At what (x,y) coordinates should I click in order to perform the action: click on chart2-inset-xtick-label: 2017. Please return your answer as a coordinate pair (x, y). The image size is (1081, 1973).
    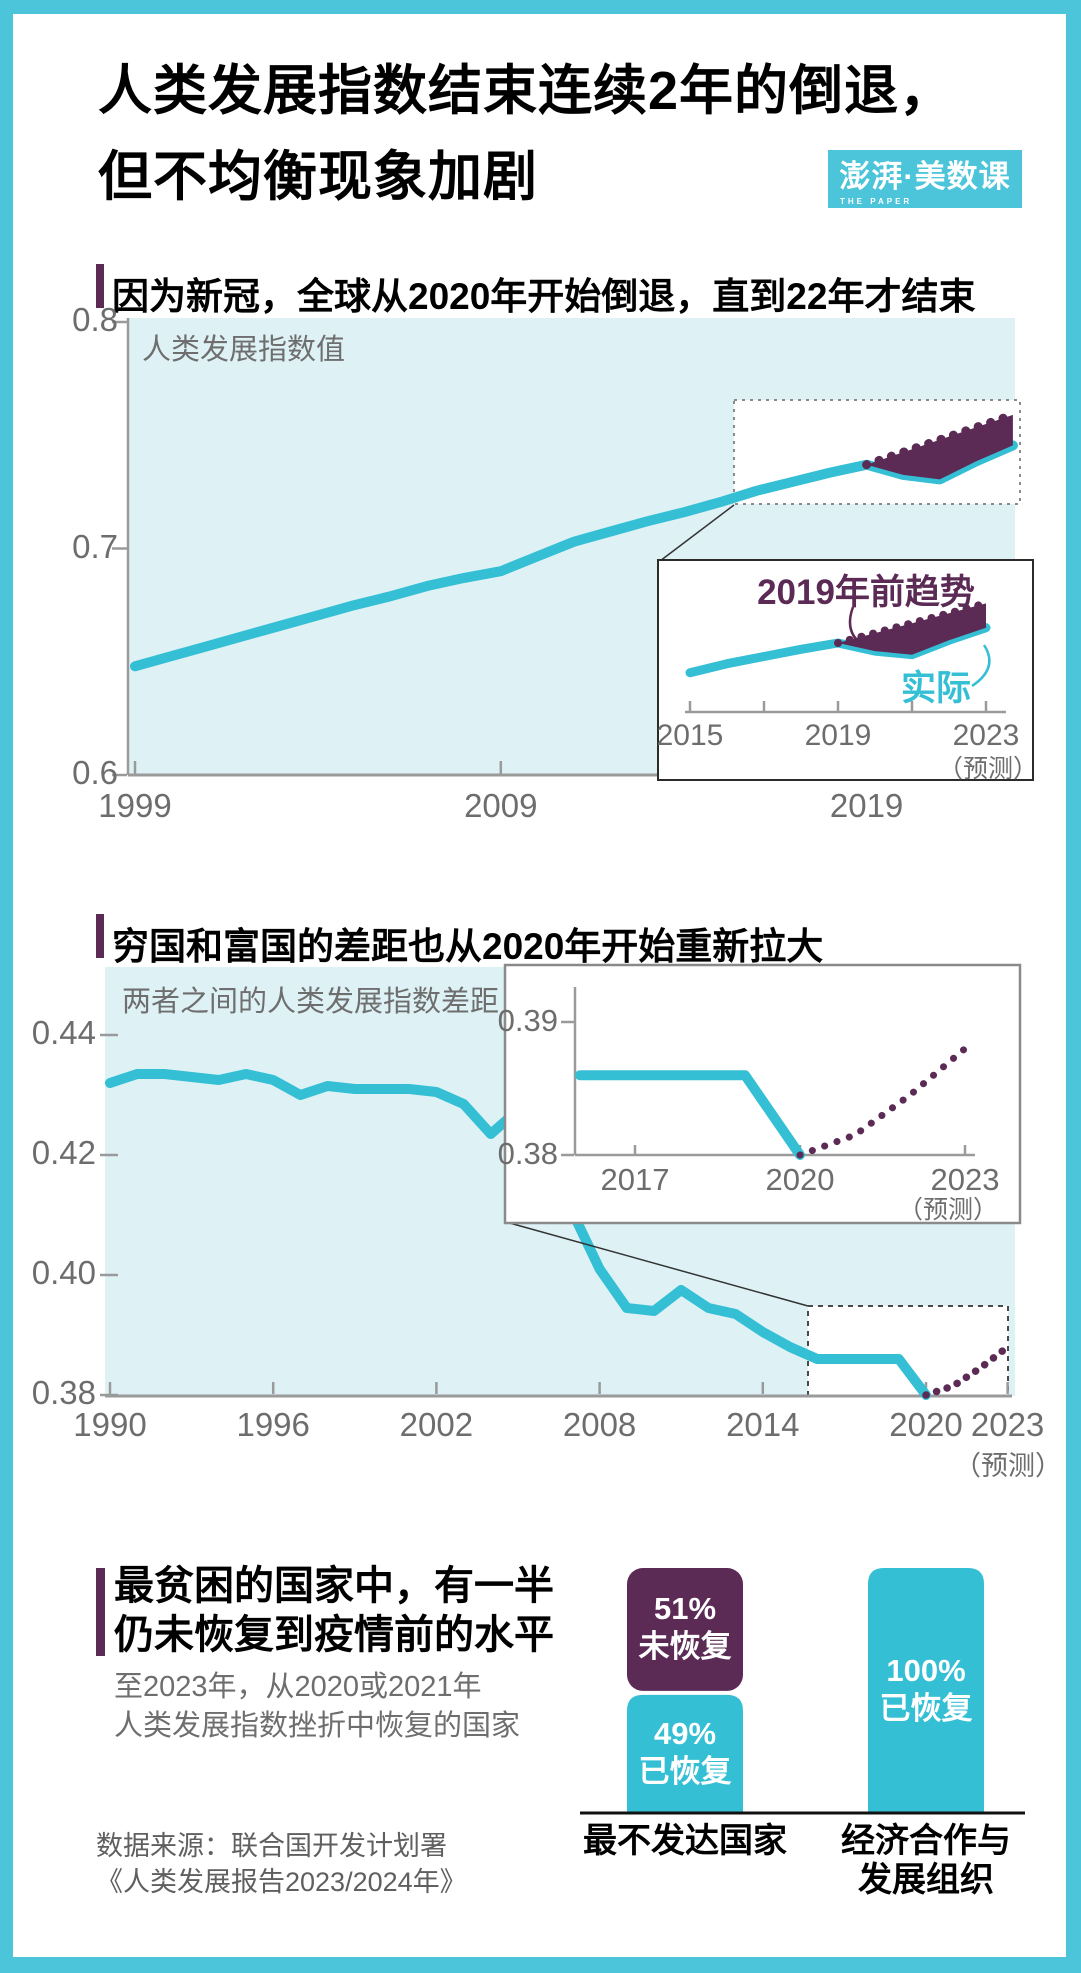
    Looking at the image, I should click on (635, 1179).